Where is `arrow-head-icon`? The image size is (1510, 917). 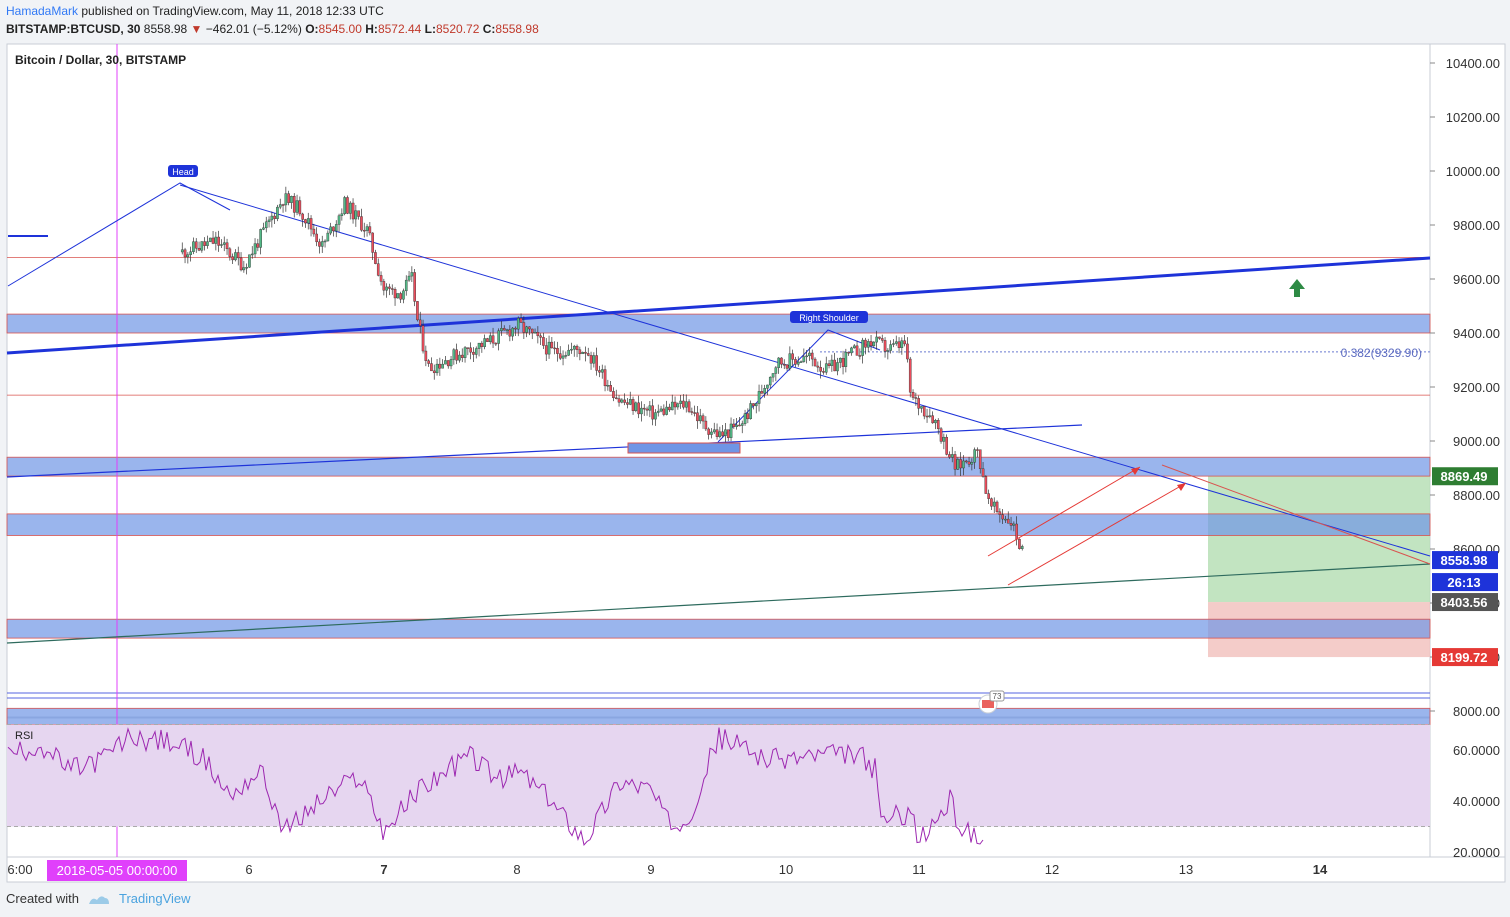 arrow-head-icon is located at coordinates (1135, 471).